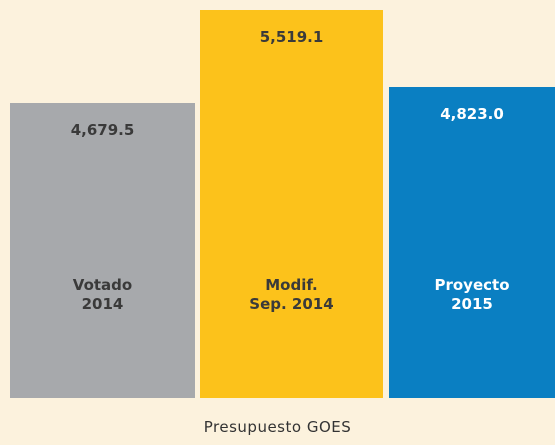 Image resolution: width=555 pixels, height=445 pixels. I want to click on category-label: Modif. Sep. 2014, so click(291, 294).